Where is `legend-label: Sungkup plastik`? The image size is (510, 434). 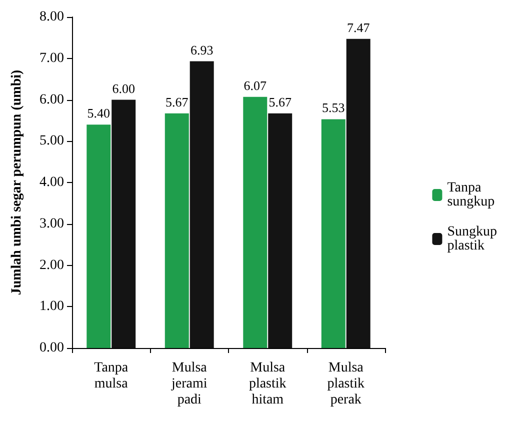 legend-label: Sungkup plastik is located at coordinates (472, 239).